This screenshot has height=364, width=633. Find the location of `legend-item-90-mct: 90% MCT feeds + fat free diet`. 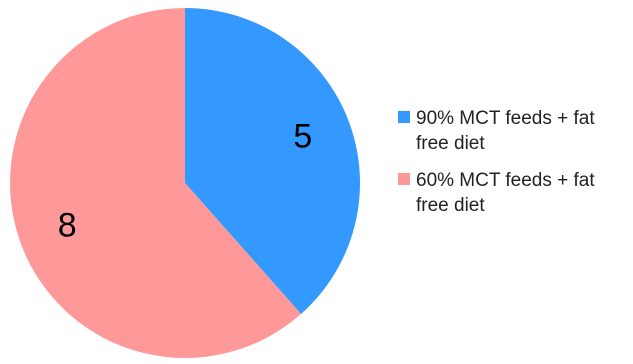

legend-item-90-mct: 90% MCT feeds + fat free diet is located at coordinates (514, 131).